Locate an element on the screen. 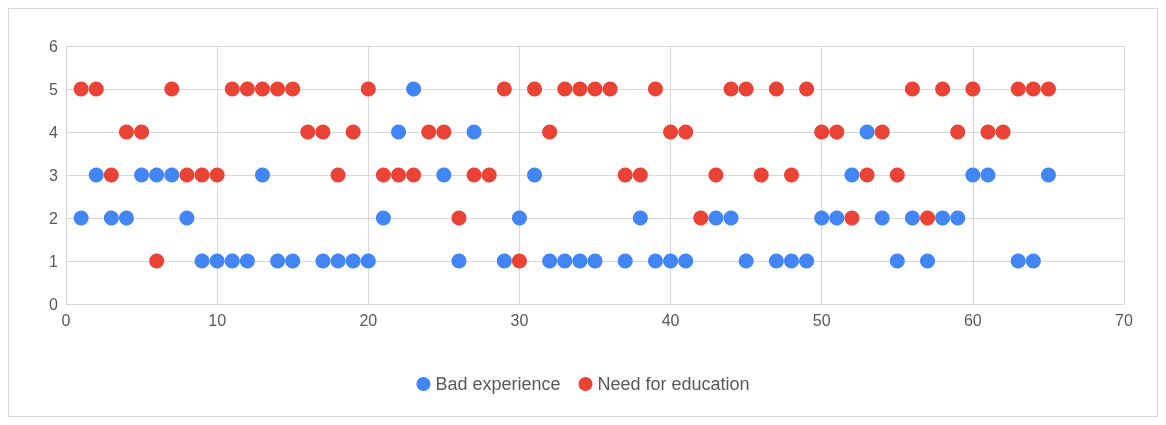 Image resolution: width=1166 pixels, height=425 pixels. x-tick-label: 10 is located at coordinates (217, 320).